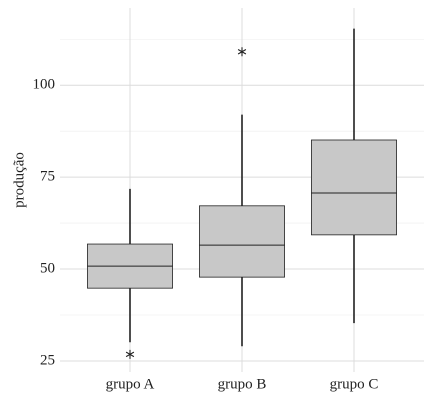 The width and height of the screenshot is (435, 405). Describe the element at coordinates (19, 180) in the screenshot. I see `y-axis-label: produção` at that location.